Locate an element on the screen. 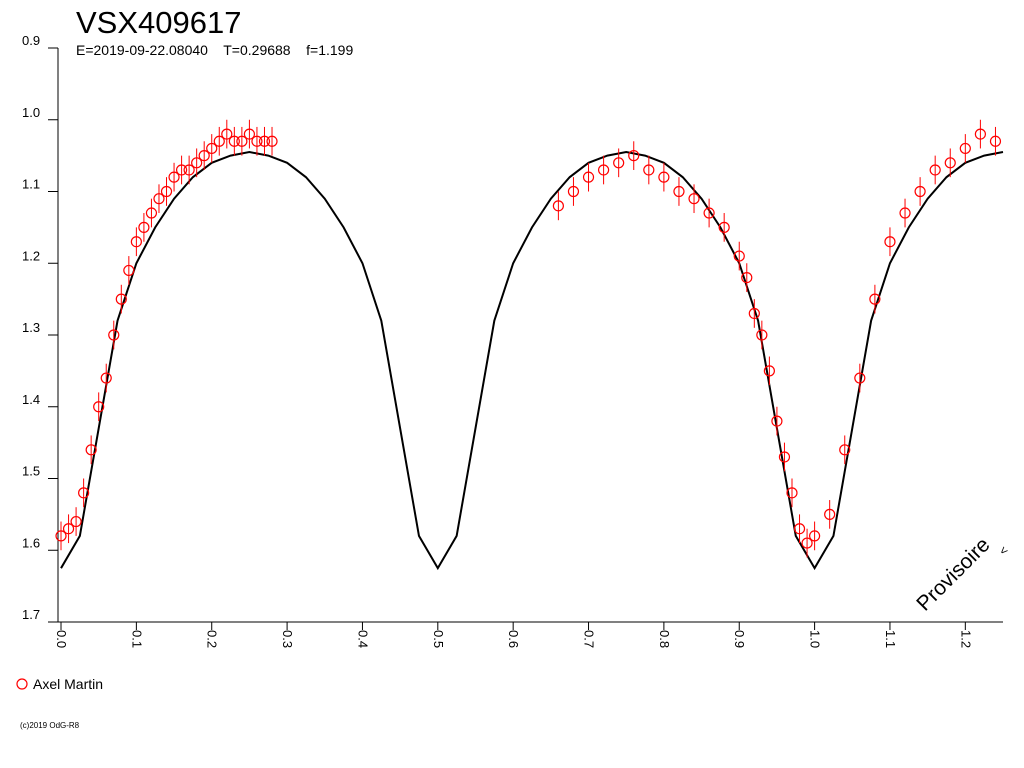  y-tick-label: 1.2 is located at coordinates (31, 255).